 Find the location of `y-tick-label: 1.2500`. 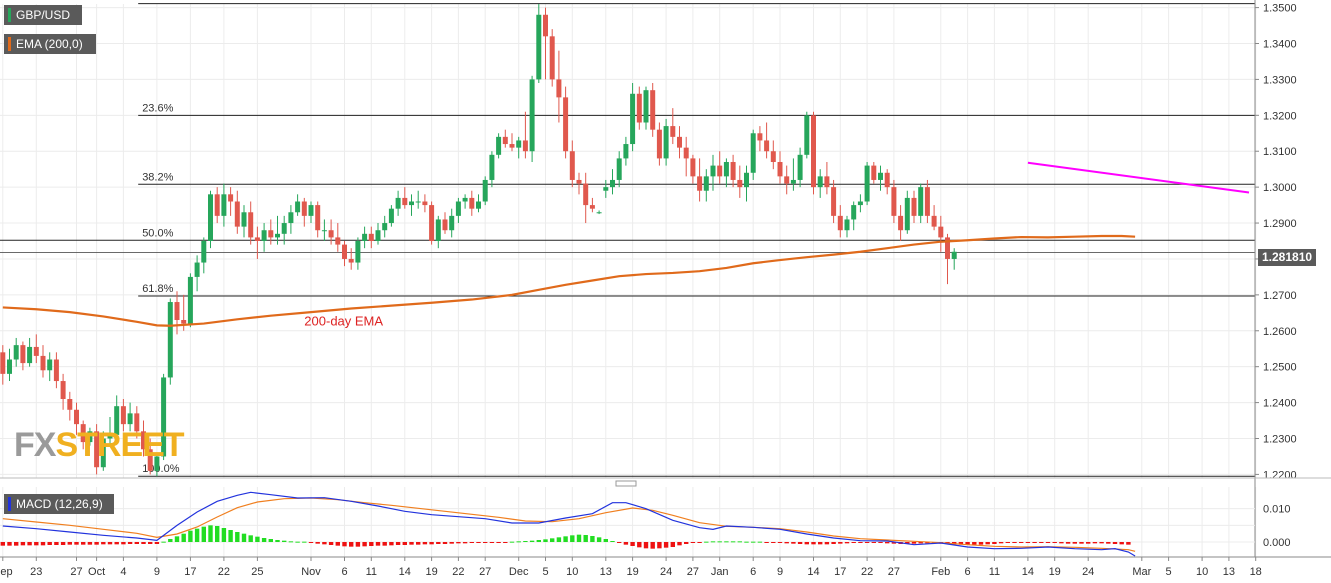

y-tick-label: 1.2500 is located at coordinates (1280, 368).